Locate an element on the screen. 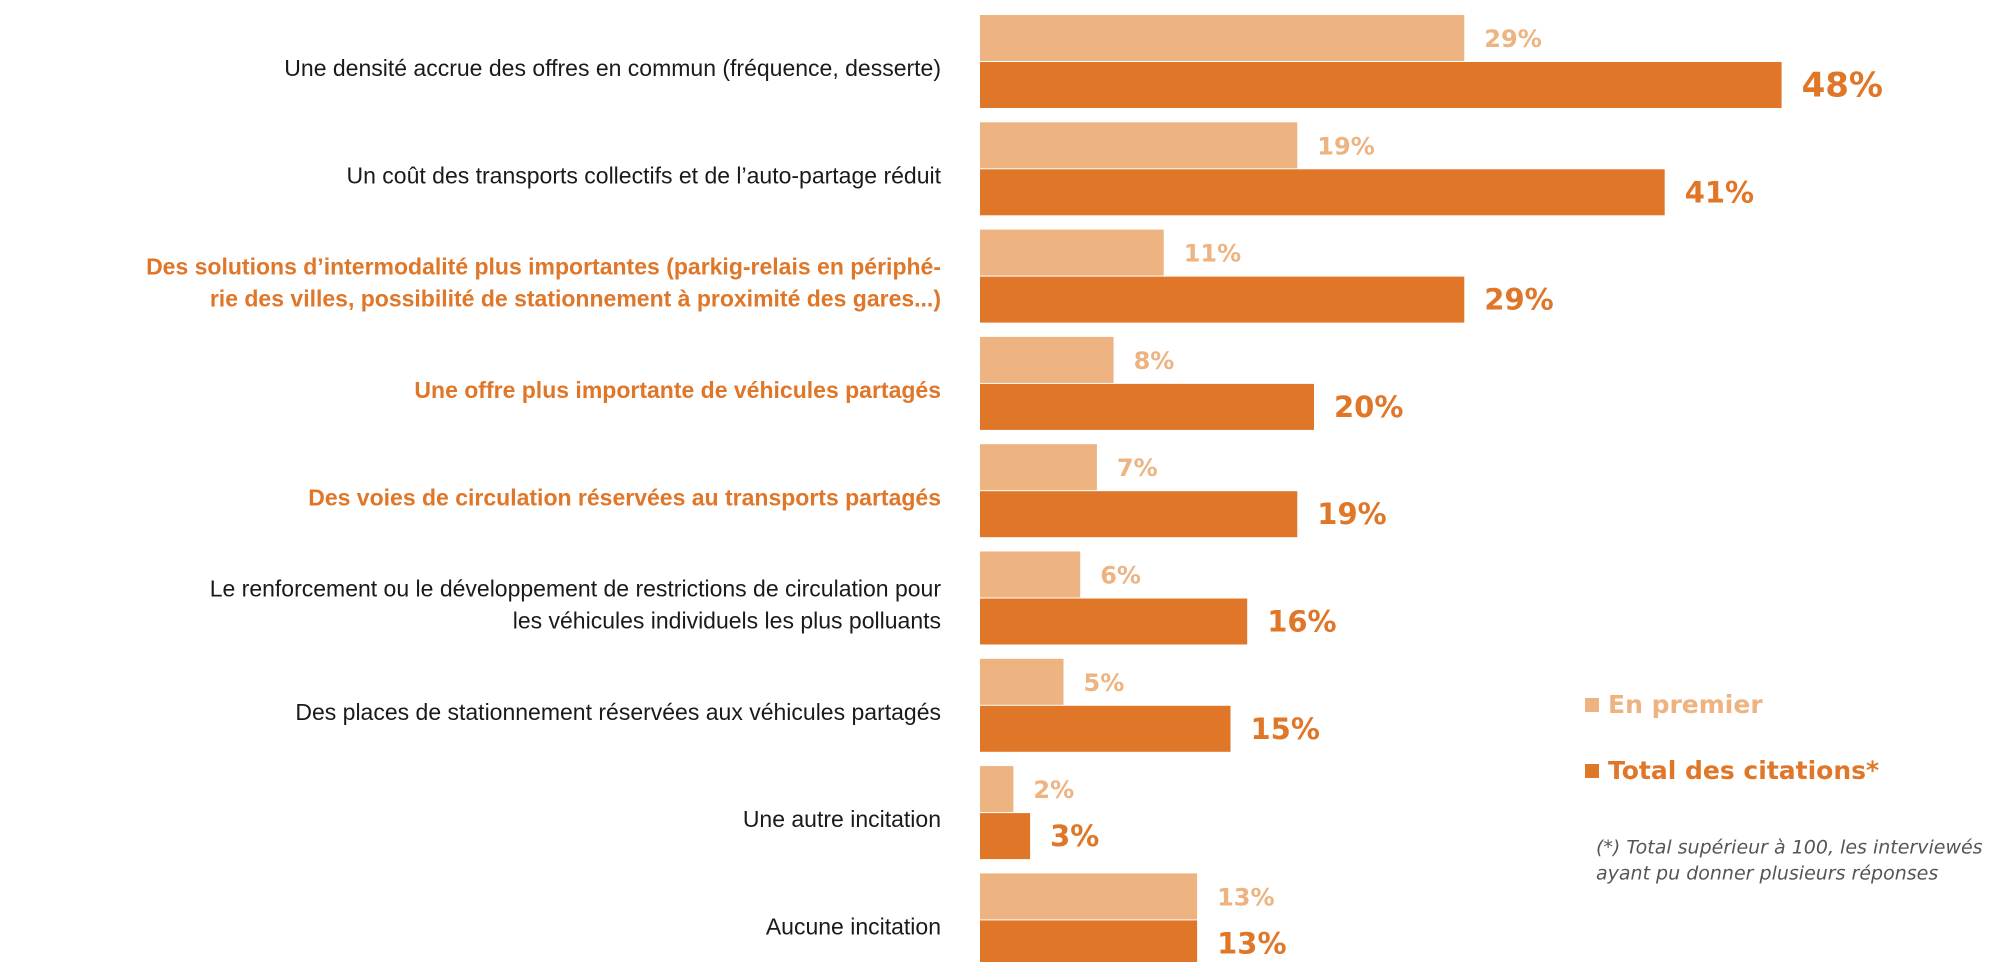  value-label: 15% is located at coordinates (1285, 729).